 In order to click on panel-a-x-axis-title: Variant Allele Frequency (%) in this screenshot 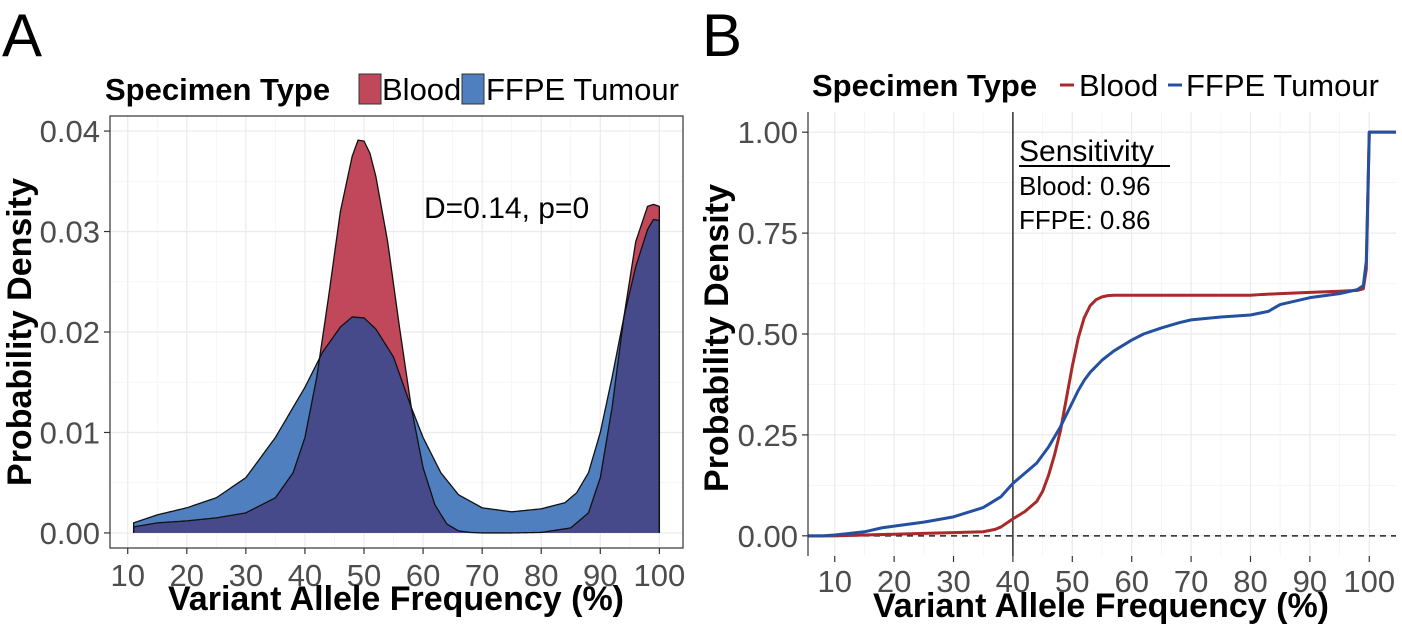, I will do `click(396, 599)`.